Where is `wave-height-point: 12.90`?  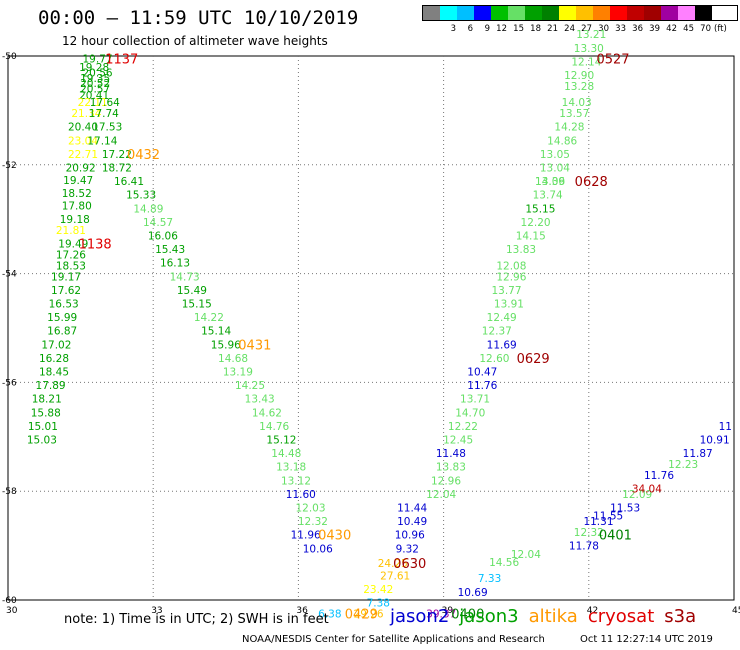
wave-height-point: 12.90 is located at coordinates (579, 76).